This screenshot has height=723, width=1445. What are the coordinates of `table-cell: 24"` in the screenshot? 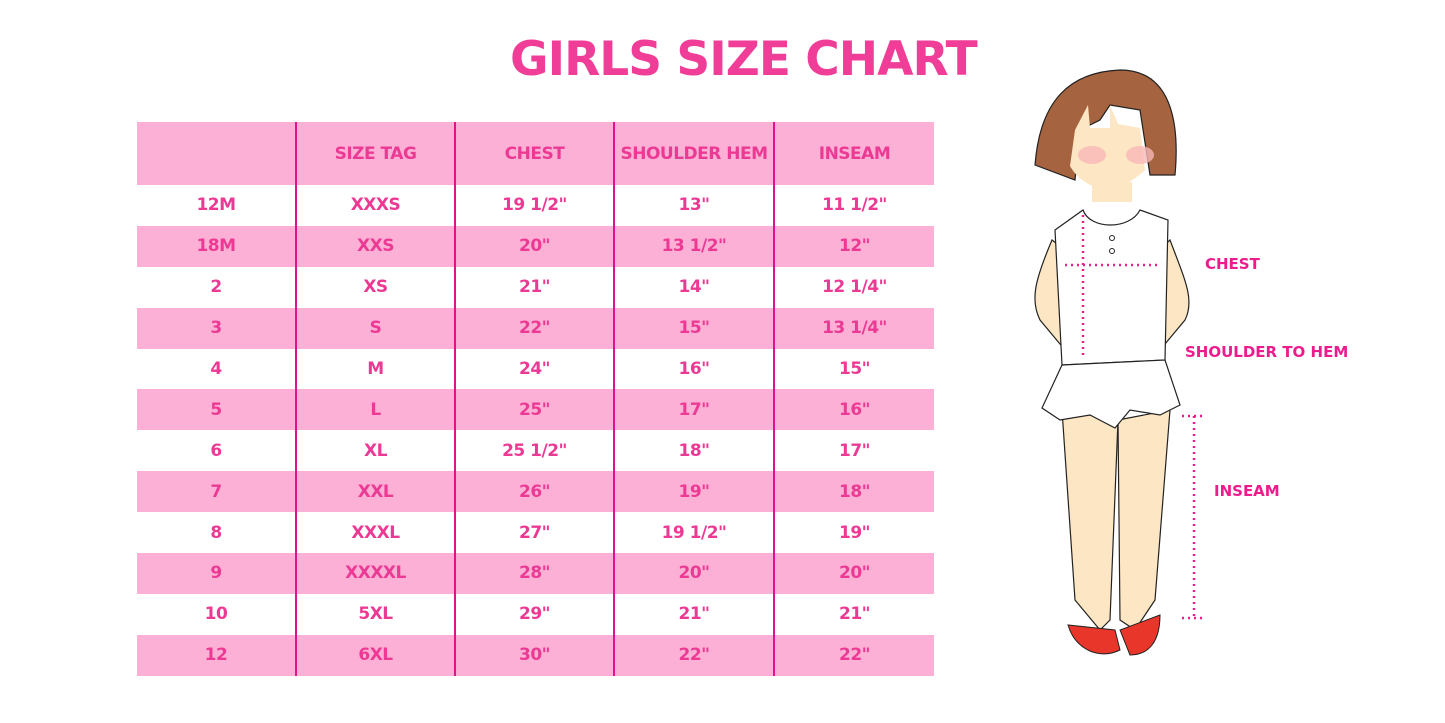 It's located at (534, 369).